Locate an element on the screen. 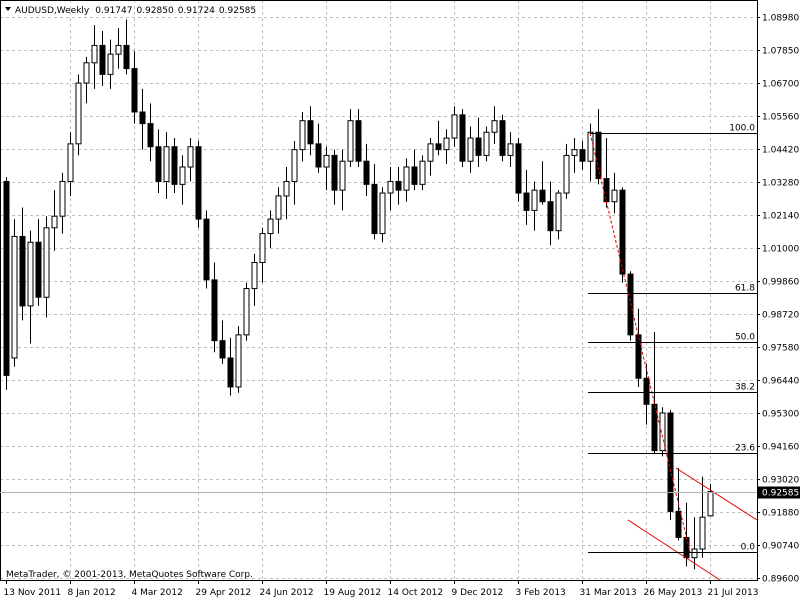 This screenshot has width=800, height=600. y-tick-label: 0.97580 is located at coordinates (780, 349).